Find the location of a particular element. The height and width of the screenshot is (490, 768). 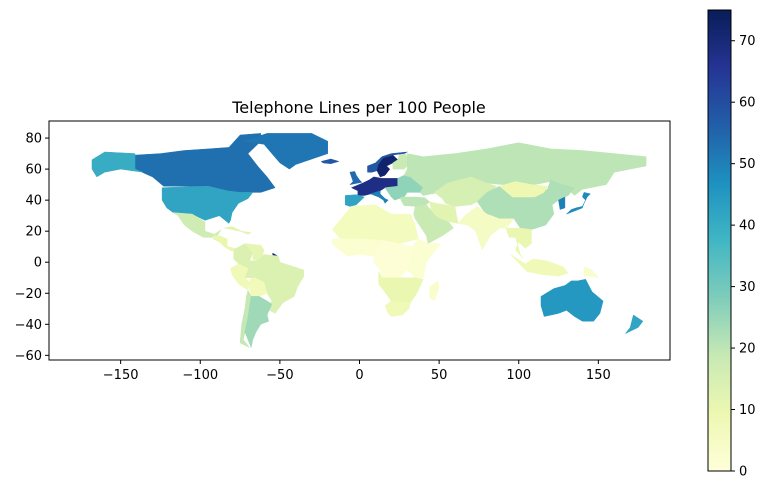

region-new-zealand is located at coordinates (634, 324).